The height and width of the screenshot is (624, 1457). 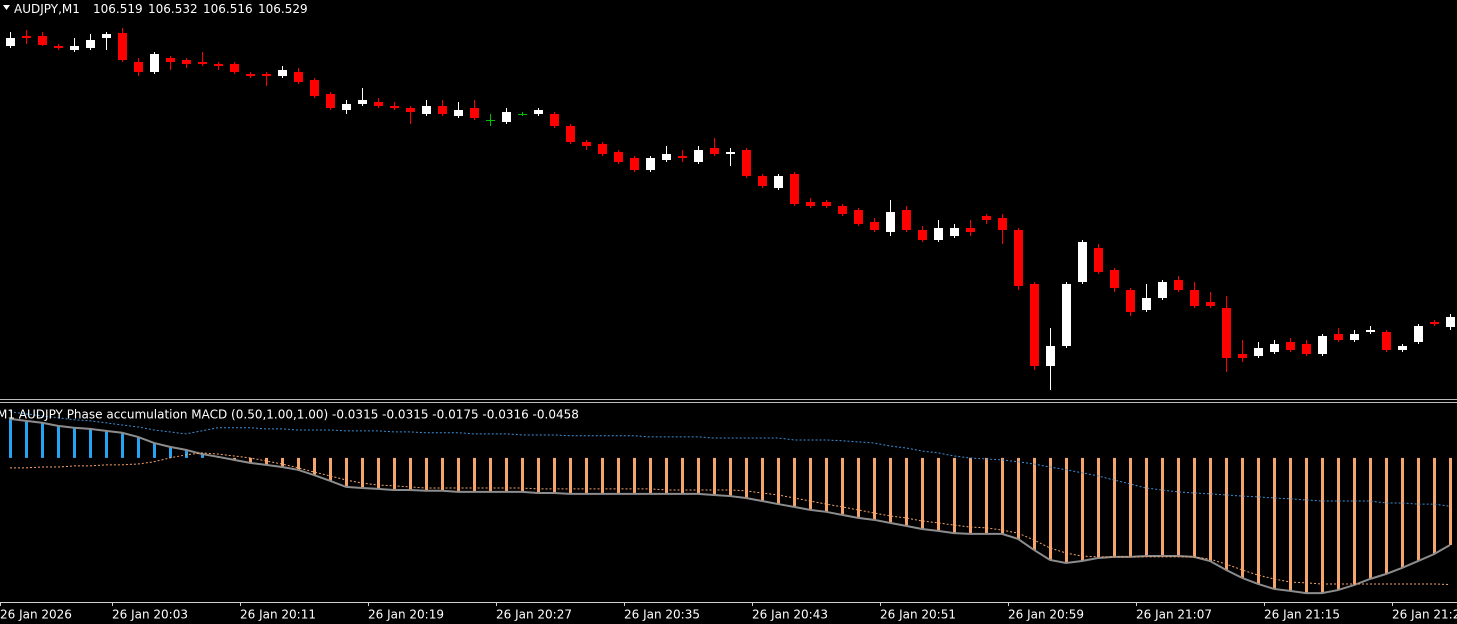 What do you see at coordinates (662, 615) in the screenshot?
I see `time-label: 26 Jan 20:35` at bounding box center [662, 615].